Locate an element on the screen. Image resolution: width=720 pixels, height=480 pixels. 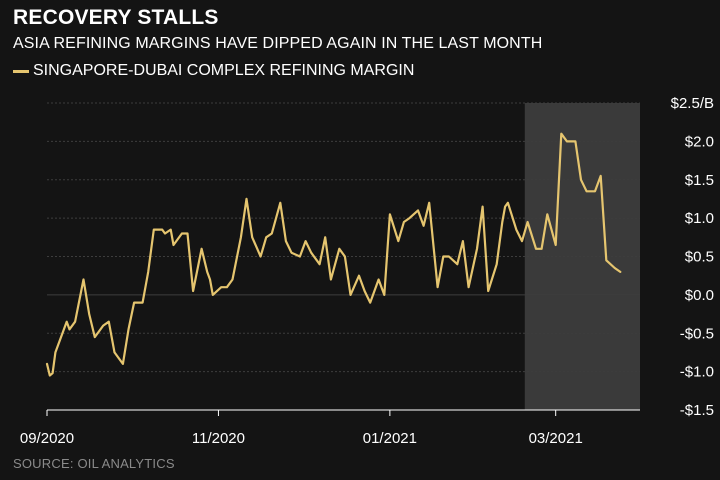
x-tick-label: 03/2021 is located at coordinates (556, 438).